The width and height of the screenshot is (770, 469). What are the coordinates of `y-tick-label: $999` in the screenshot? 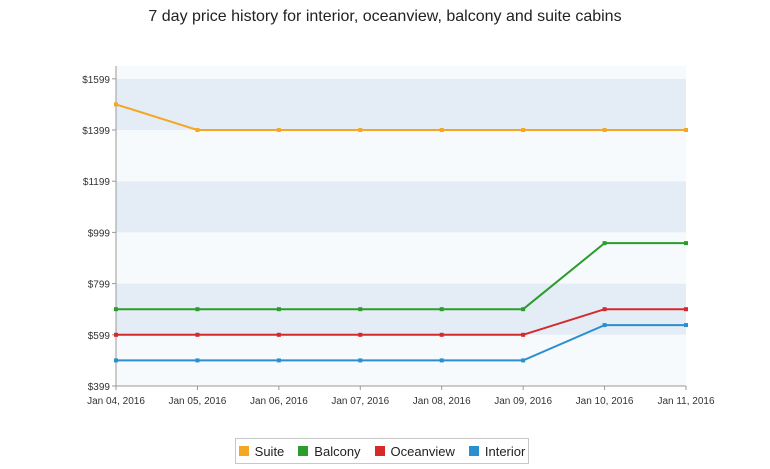 It's located at (99, 233).